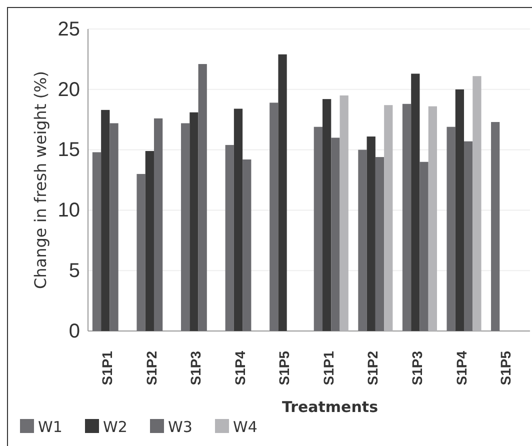 Image resolution: width=532 pixels, height=446 pixels. I want to click on y-tick-label: 25, so click(69, 29).